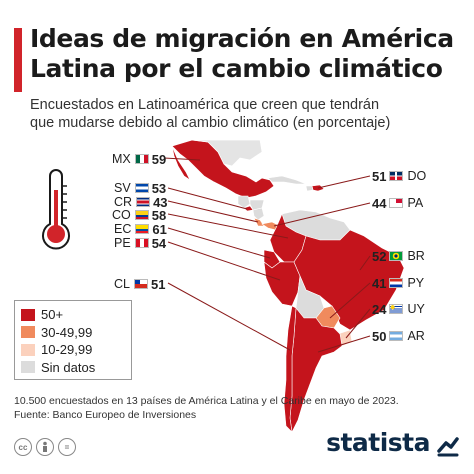 The height and width of the screenshot is (474, 474). I want to click on country-value: 50, so click(379, 336).